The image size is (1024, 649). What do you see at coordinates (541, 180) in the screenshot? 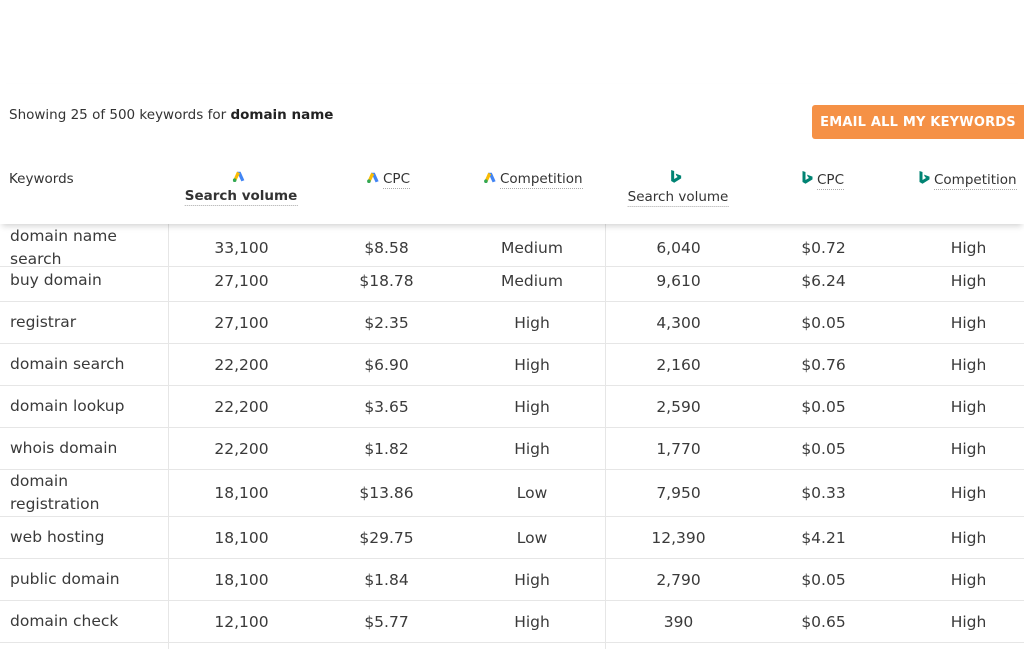
I see `col-header-google-competition-label: Competition` at bounding box center [541, 180].